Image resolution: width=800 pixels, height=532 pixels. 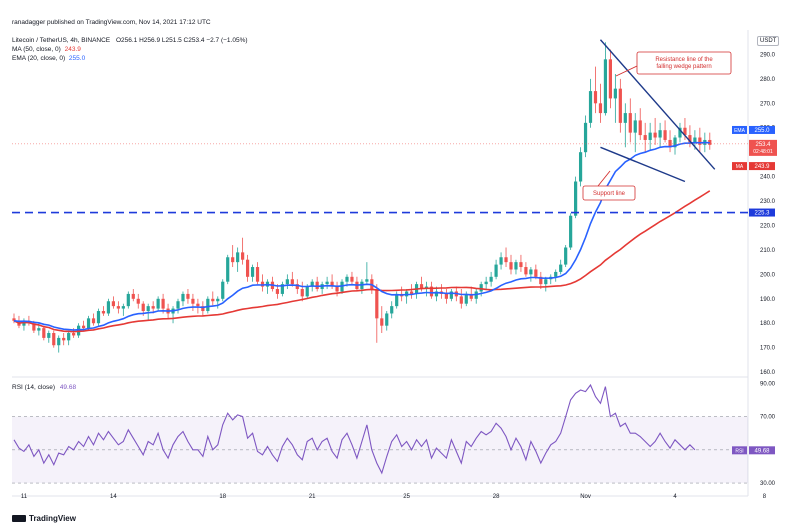 I want to click on resistance-callout-line: Resistance line of the, so click(x=684, y=60).